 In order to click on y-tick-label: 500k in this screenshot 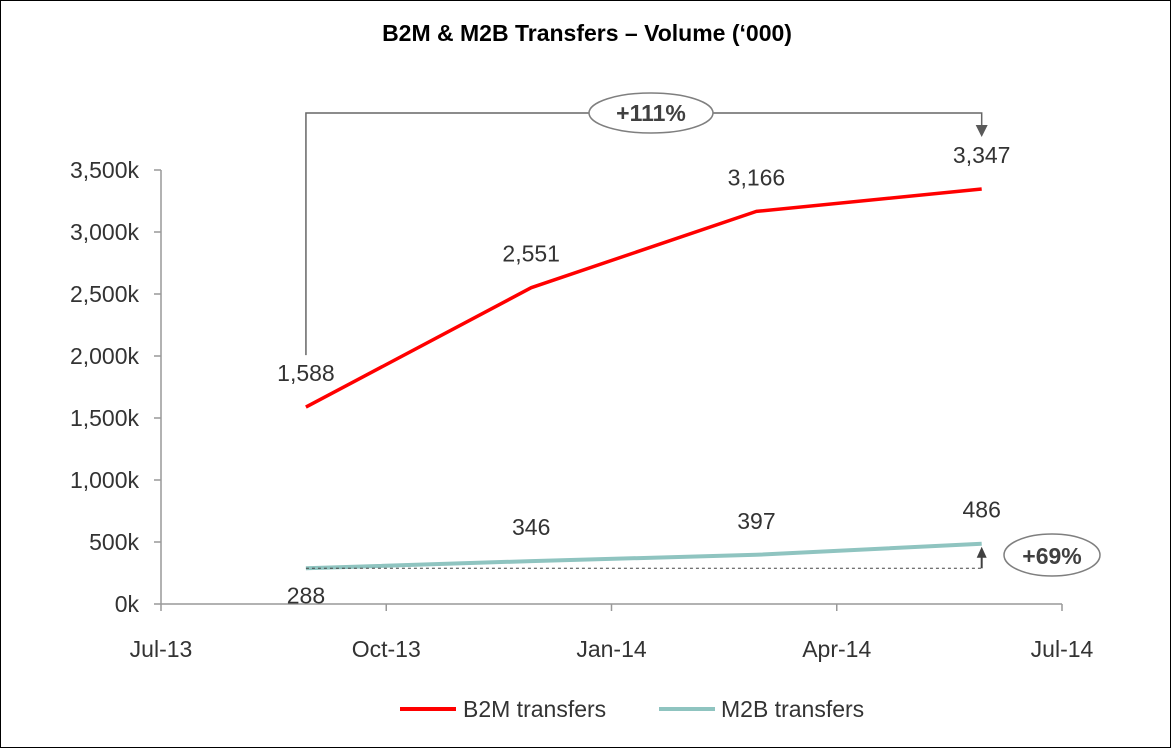, I will do `click(114, 542)`.